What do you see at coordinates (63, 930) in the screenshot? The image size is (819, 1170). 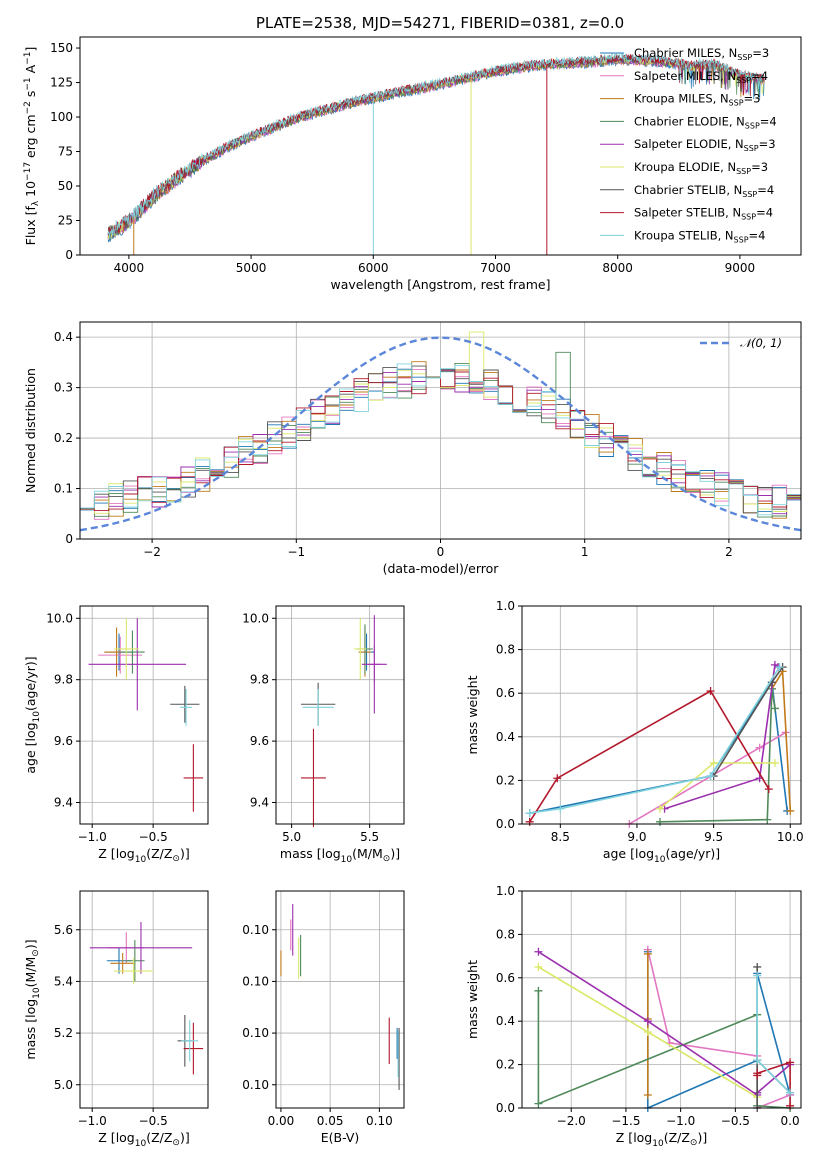 I see `y-tick-label: 5.6` at bounding box center [63, 930].